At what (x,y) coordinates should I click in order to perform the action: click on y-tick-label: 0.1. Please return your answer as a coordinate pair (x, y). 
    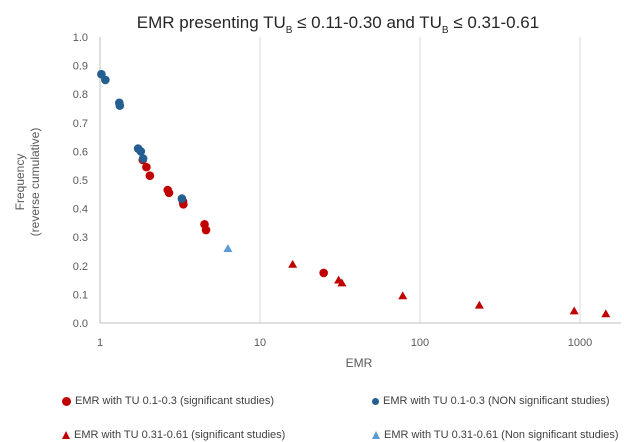
    Looking at the image, I should click on (80, 295).